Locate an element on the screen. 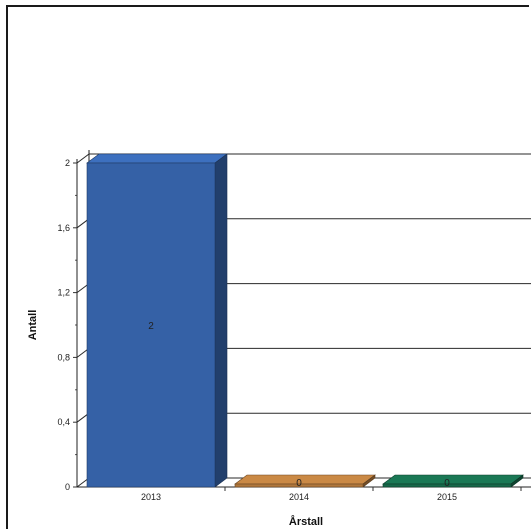  bar-top-2014 is located at coordinates (305, 479).